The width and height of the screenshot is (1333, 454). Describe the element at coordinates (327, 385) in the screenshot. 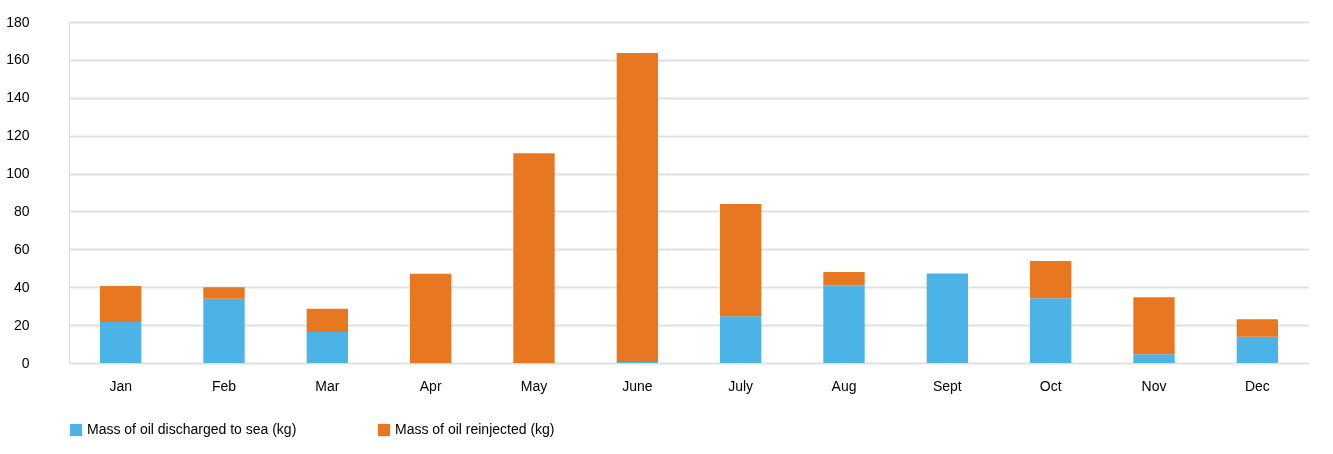

I see `x-tick-label: Mar` at that location.